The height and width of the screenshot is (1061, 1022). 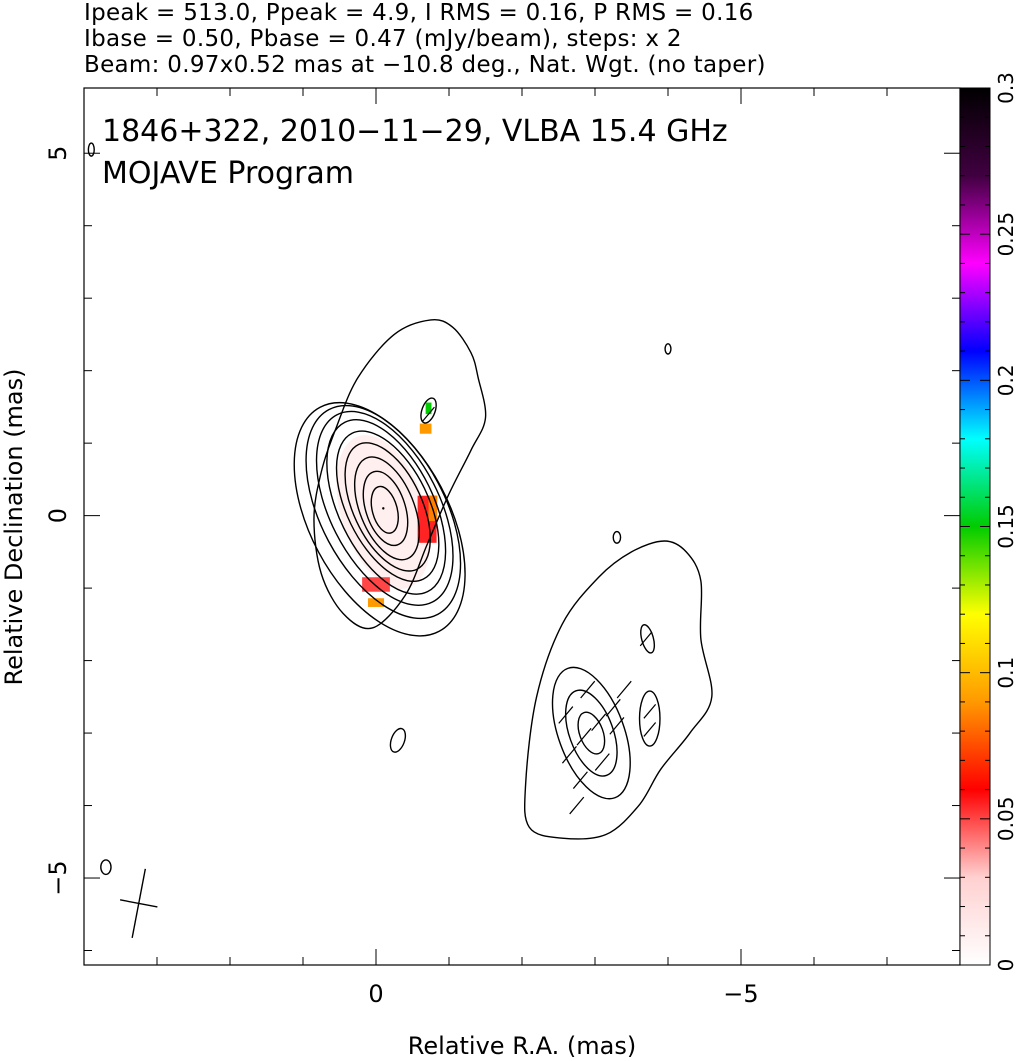 What do you see at coordinates (58, 515) in the screenshot?
I see `y-tick-label: 0` at bounding box center [58, 515].